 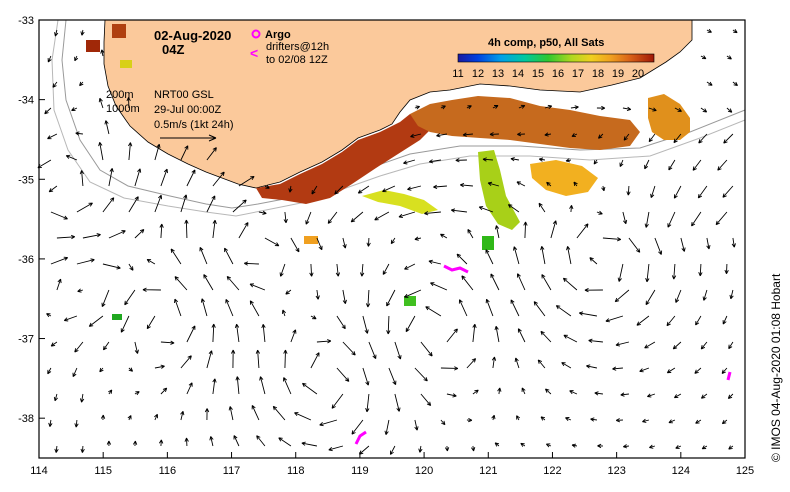 What do you see at coordinates (254, 53) in the screenshot?
I see `drifter-marker-icon: <` at bounding box center [254, 53].